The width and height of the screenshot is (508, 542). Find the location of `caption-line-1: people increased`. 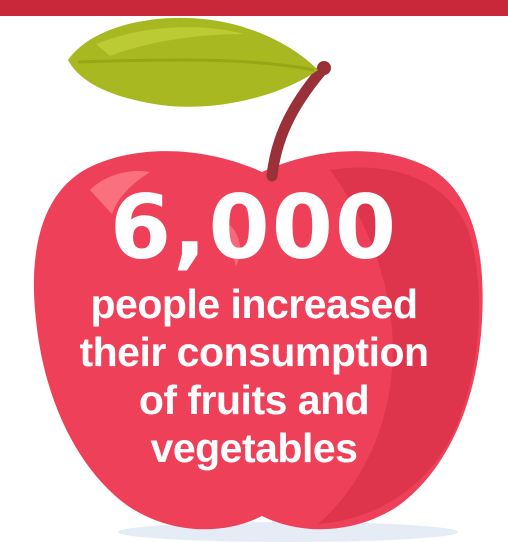

caption-line-1: people increased is located at coordinates (254, 304).